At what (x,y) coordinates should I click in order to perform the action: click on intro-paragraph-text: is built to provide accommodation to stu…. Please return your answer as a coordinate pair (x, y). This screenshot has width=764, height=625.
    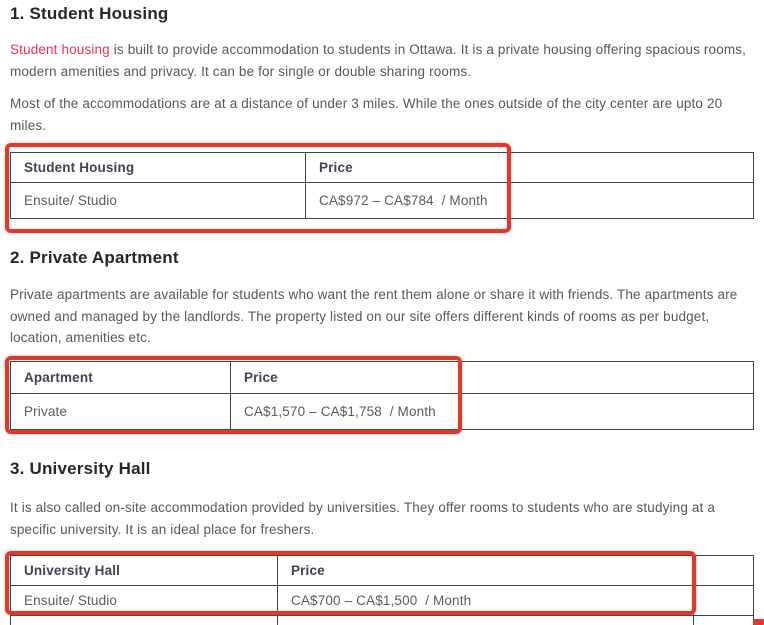
    Looking at the image, I should click on (378, 60).